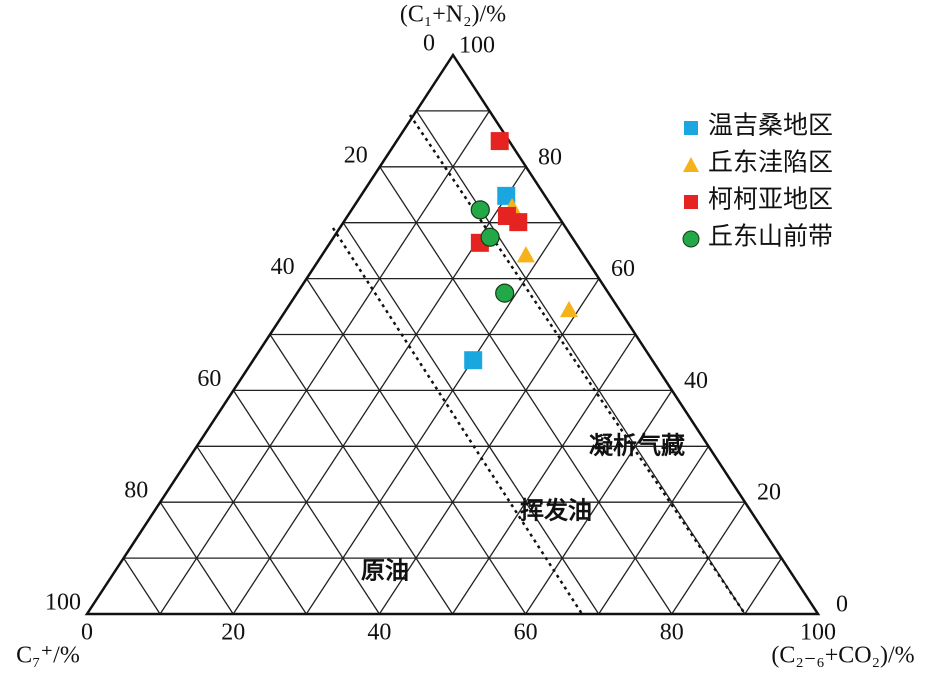  Describe the element at coordinates (770, 126) in the screenshot. I see `legend-label: 温吉桑地区` at that location.